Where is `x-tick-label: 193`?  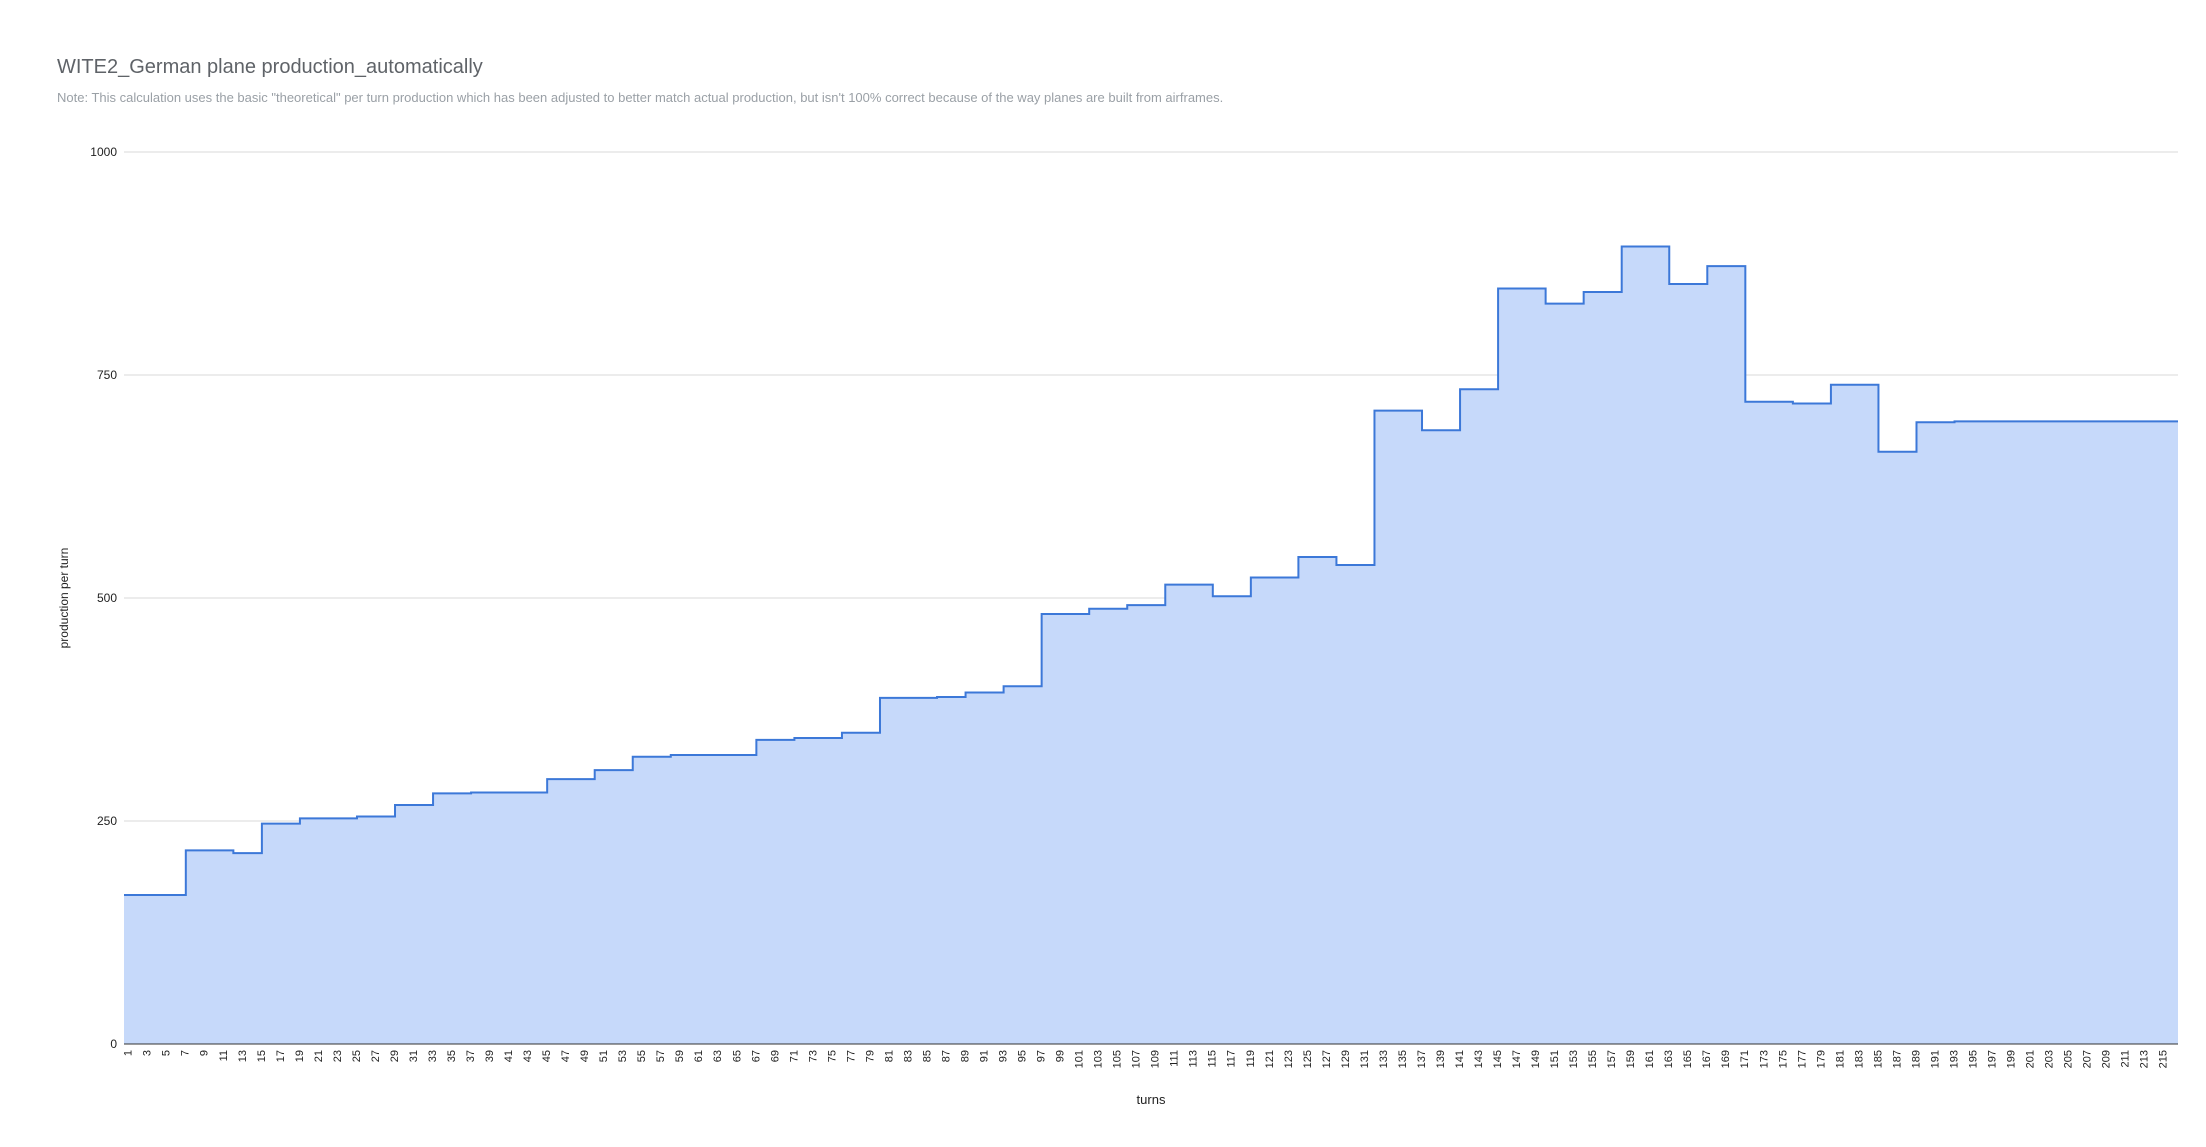 x-tick-label: 193 is located at coordinates (1954, 1059).